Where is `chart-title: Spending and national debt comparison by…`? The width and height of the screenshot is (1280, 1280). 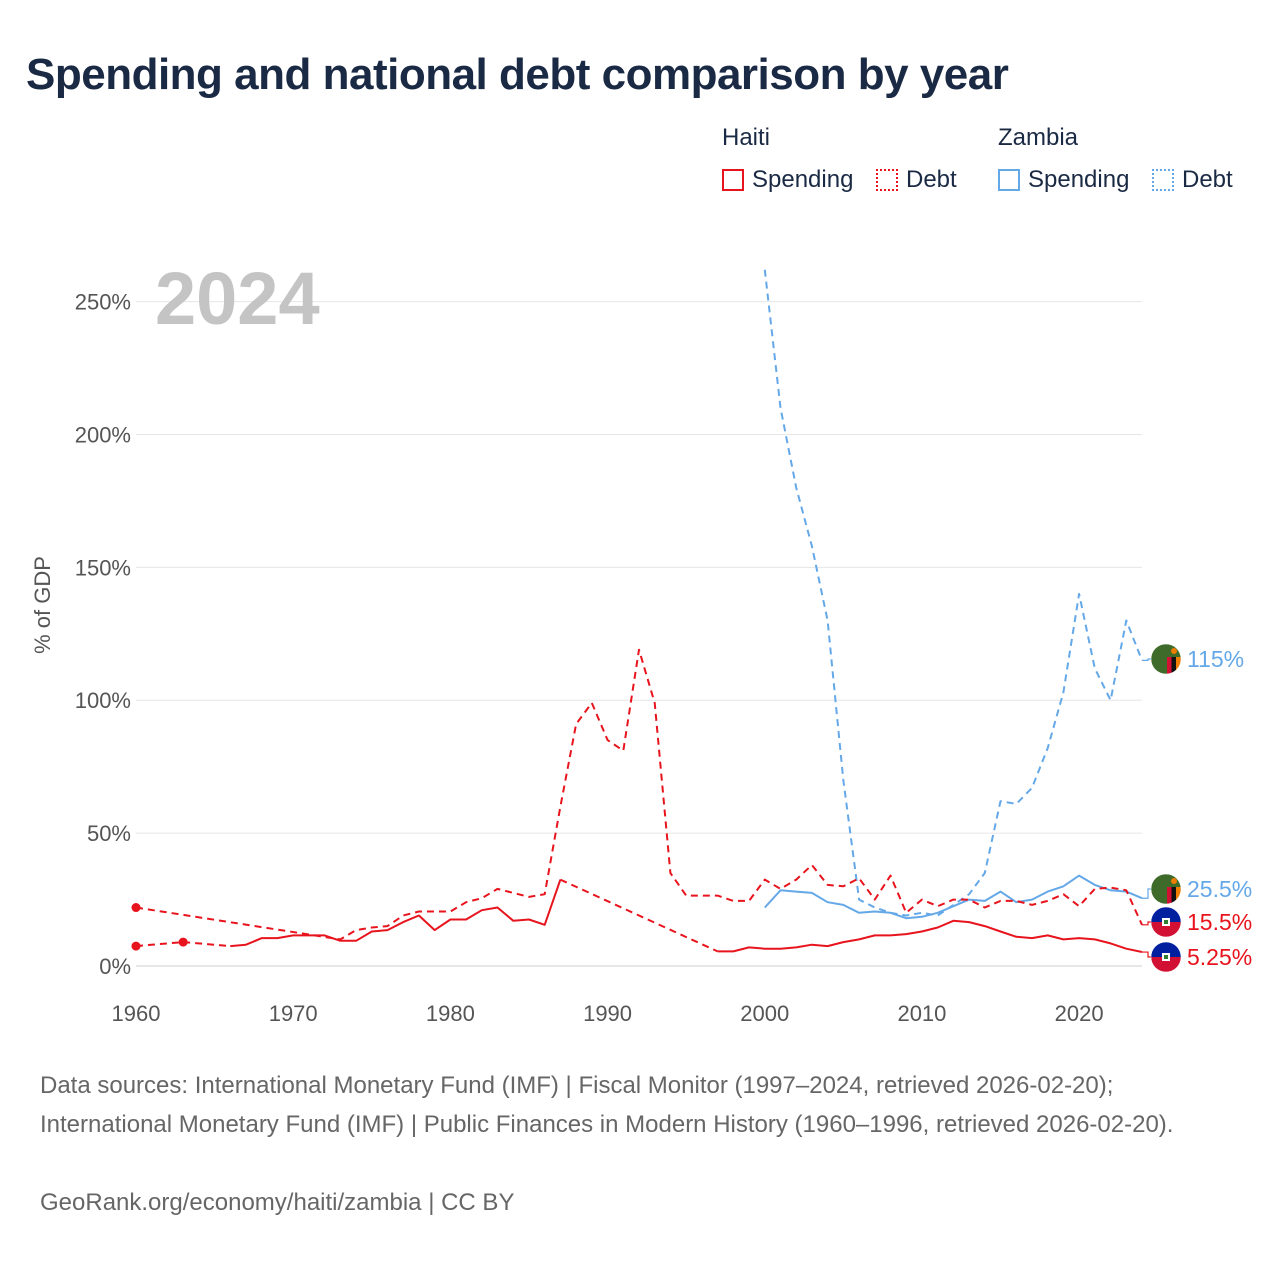 chart-title: Spending and national debt comparison by… is located at coordinates (517, 74).